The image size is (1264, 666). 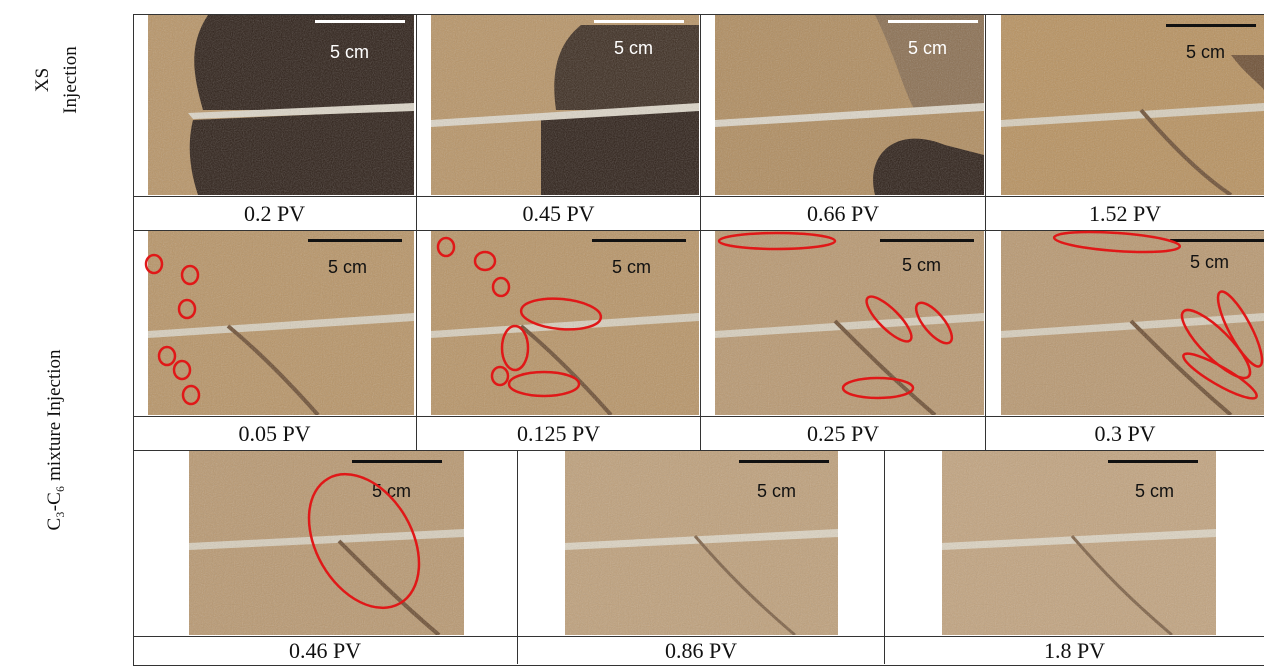 What do you see at coordinates (42, 80) in the screenshot?
I see `row-label-xs-line1: XS` at bounding box center [42, 80].